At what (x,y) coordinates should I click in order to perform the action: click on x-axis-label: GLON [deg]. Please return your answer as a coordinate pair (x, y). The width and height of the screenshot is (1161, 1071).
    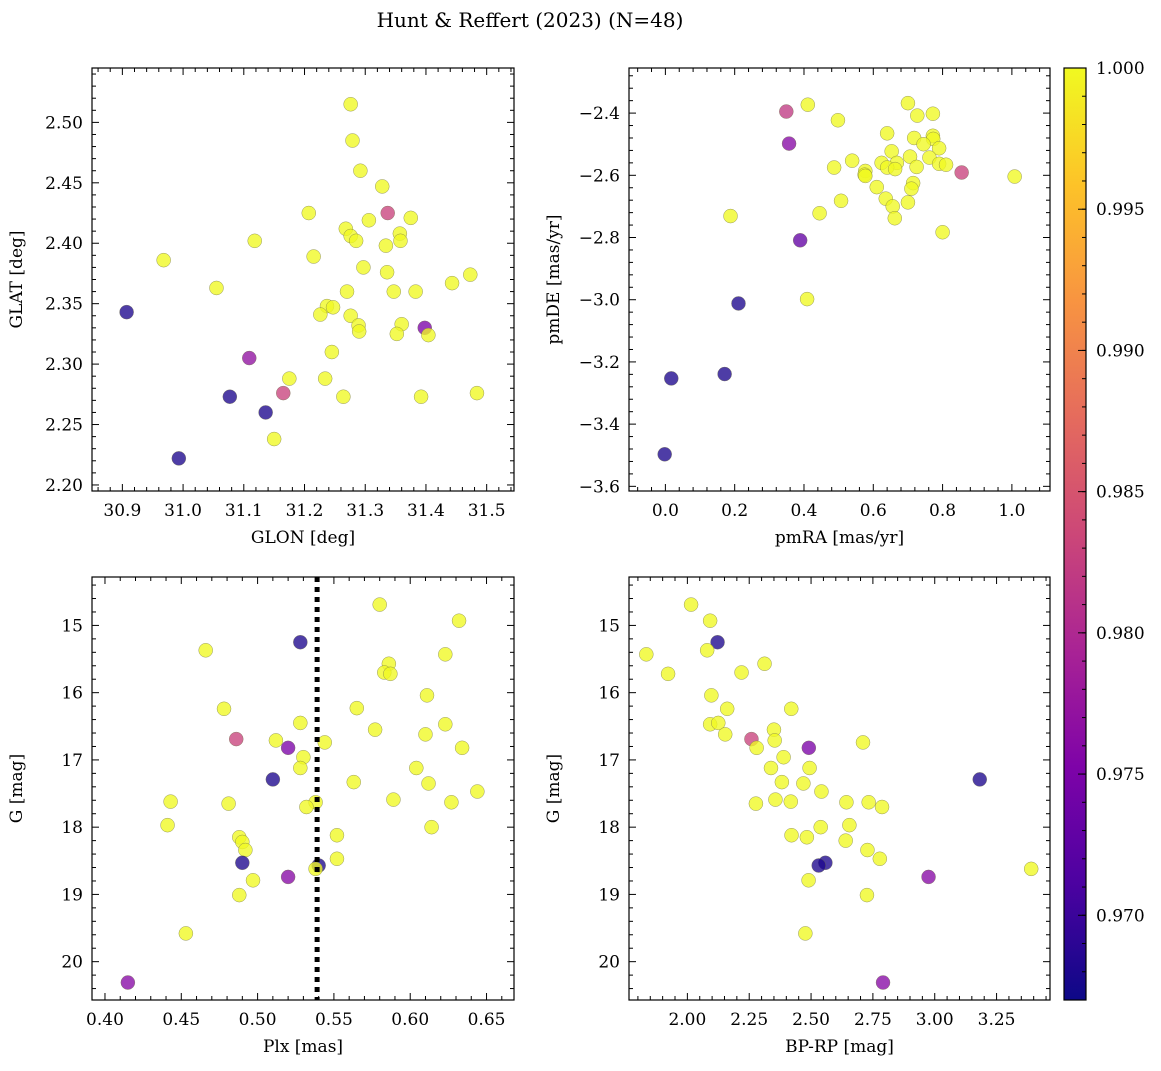
    Looking at the image, I should click on (303, 538).